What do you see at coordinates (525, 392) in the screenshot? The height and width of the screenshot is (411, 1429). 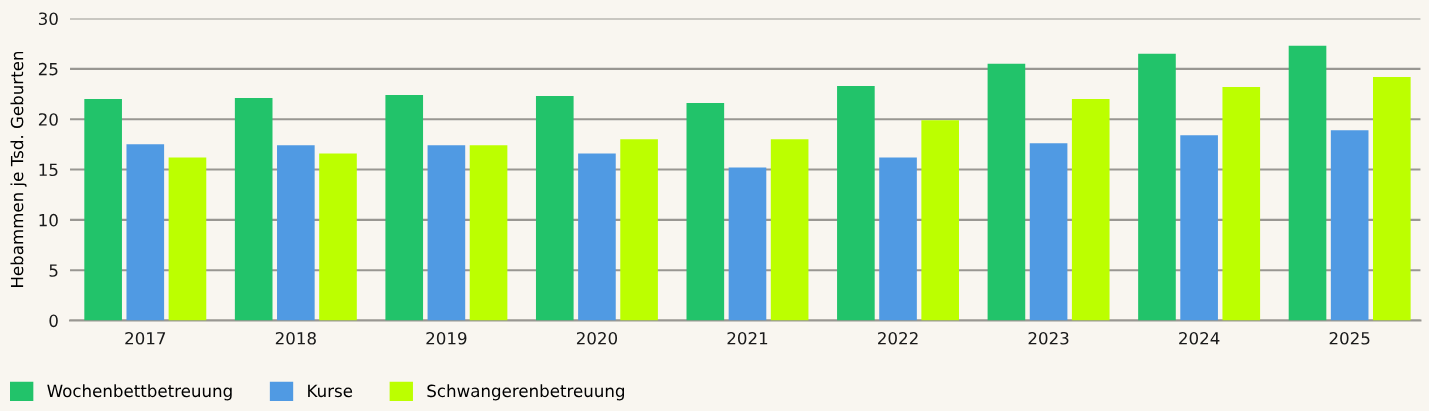 I see `legend-label: Schwangerenbetreuung` at bounding box center [525, 392].